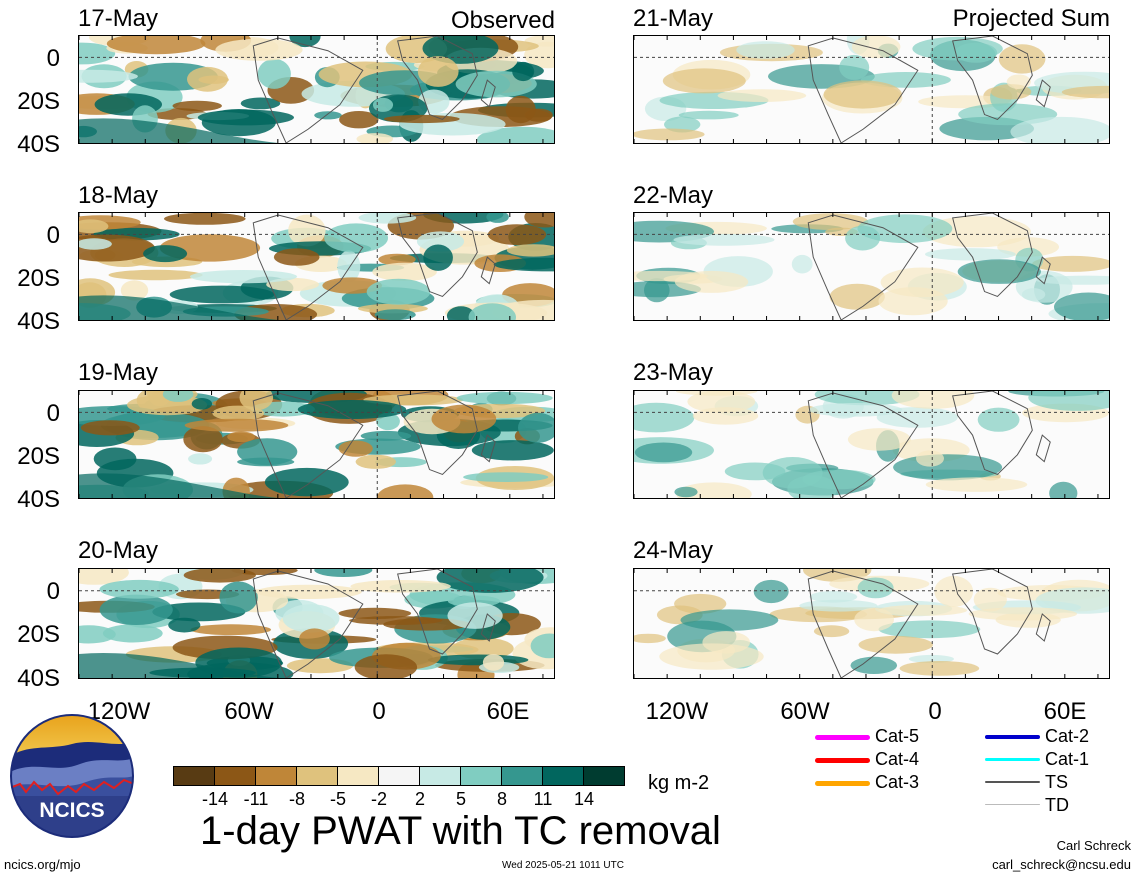 Image resolution: width=1135 pixels, height=879 pixels. I want to click on panel-date: 20-May, so click(118, 550).